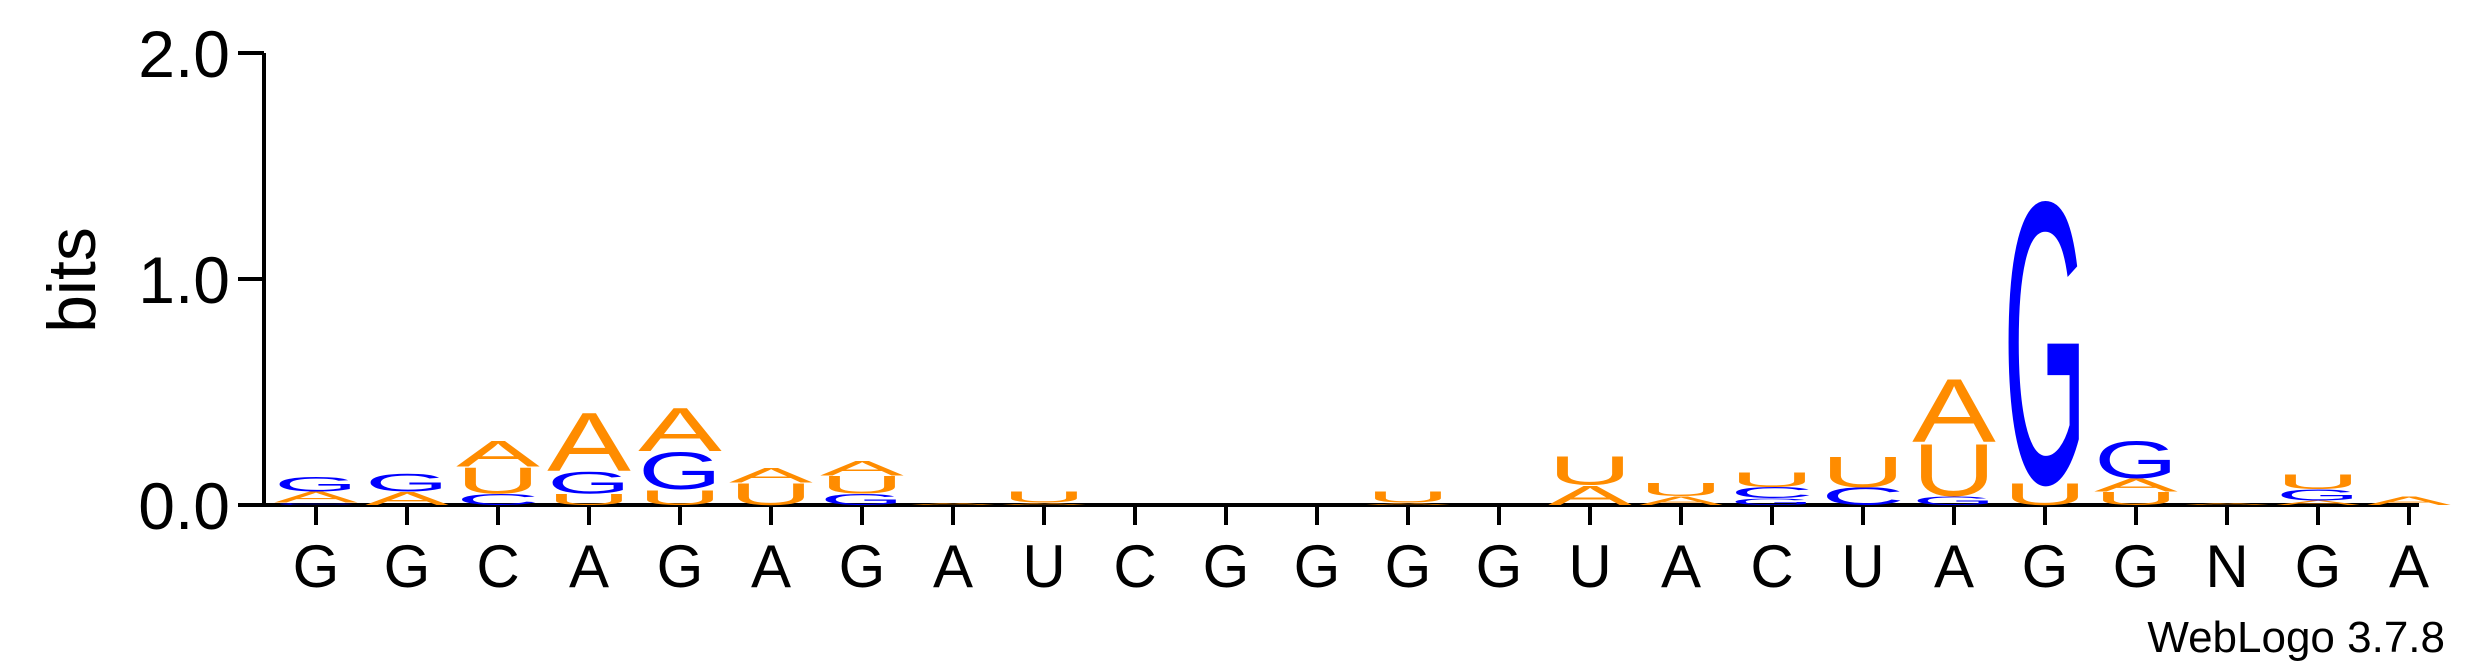 Image resolution: width=2475 pixels, height=667 pixels. What do you see at coordinates (184, 280) in the screenshot?
I see `y-tick-label: 1.0` at bounding box center [184, 280].